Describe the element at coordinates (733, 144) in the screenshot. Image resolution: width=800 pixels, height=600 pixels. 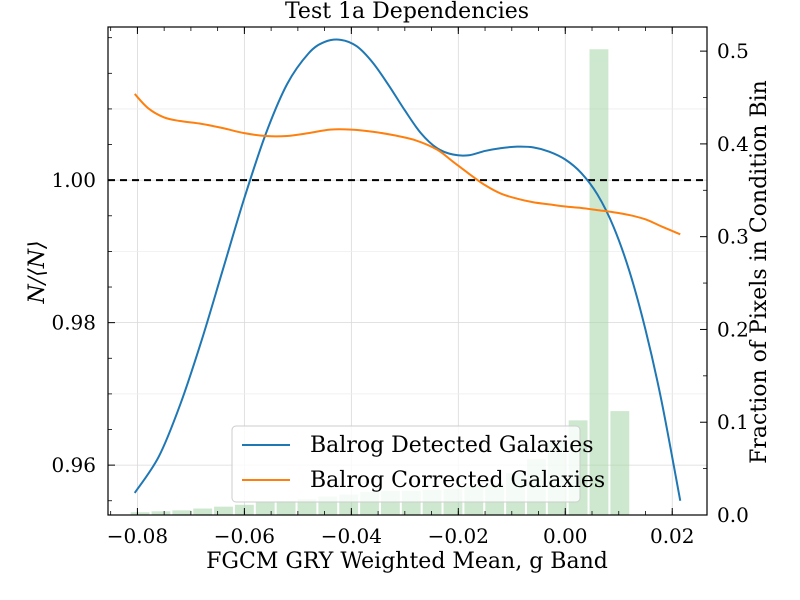
I see `y-right-tick-label: 0.4` at that location.